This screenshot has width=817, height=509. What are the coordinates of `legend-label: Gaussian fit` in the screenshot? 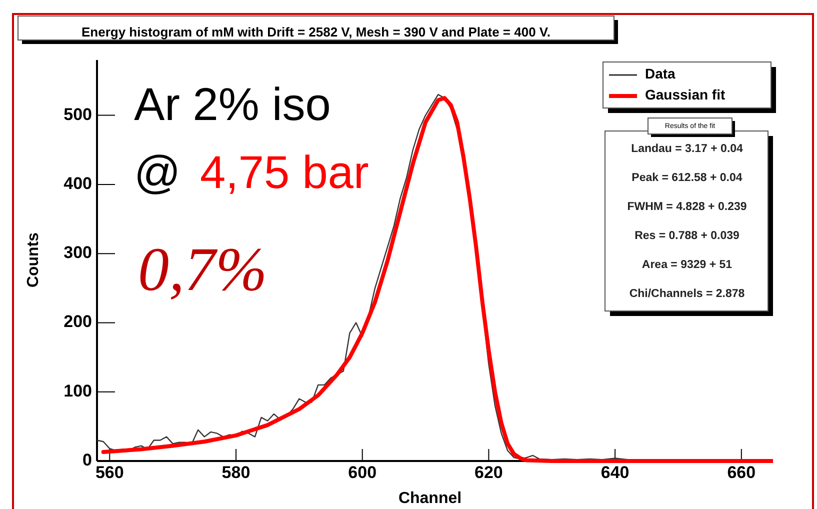 It's located at (685, 94).